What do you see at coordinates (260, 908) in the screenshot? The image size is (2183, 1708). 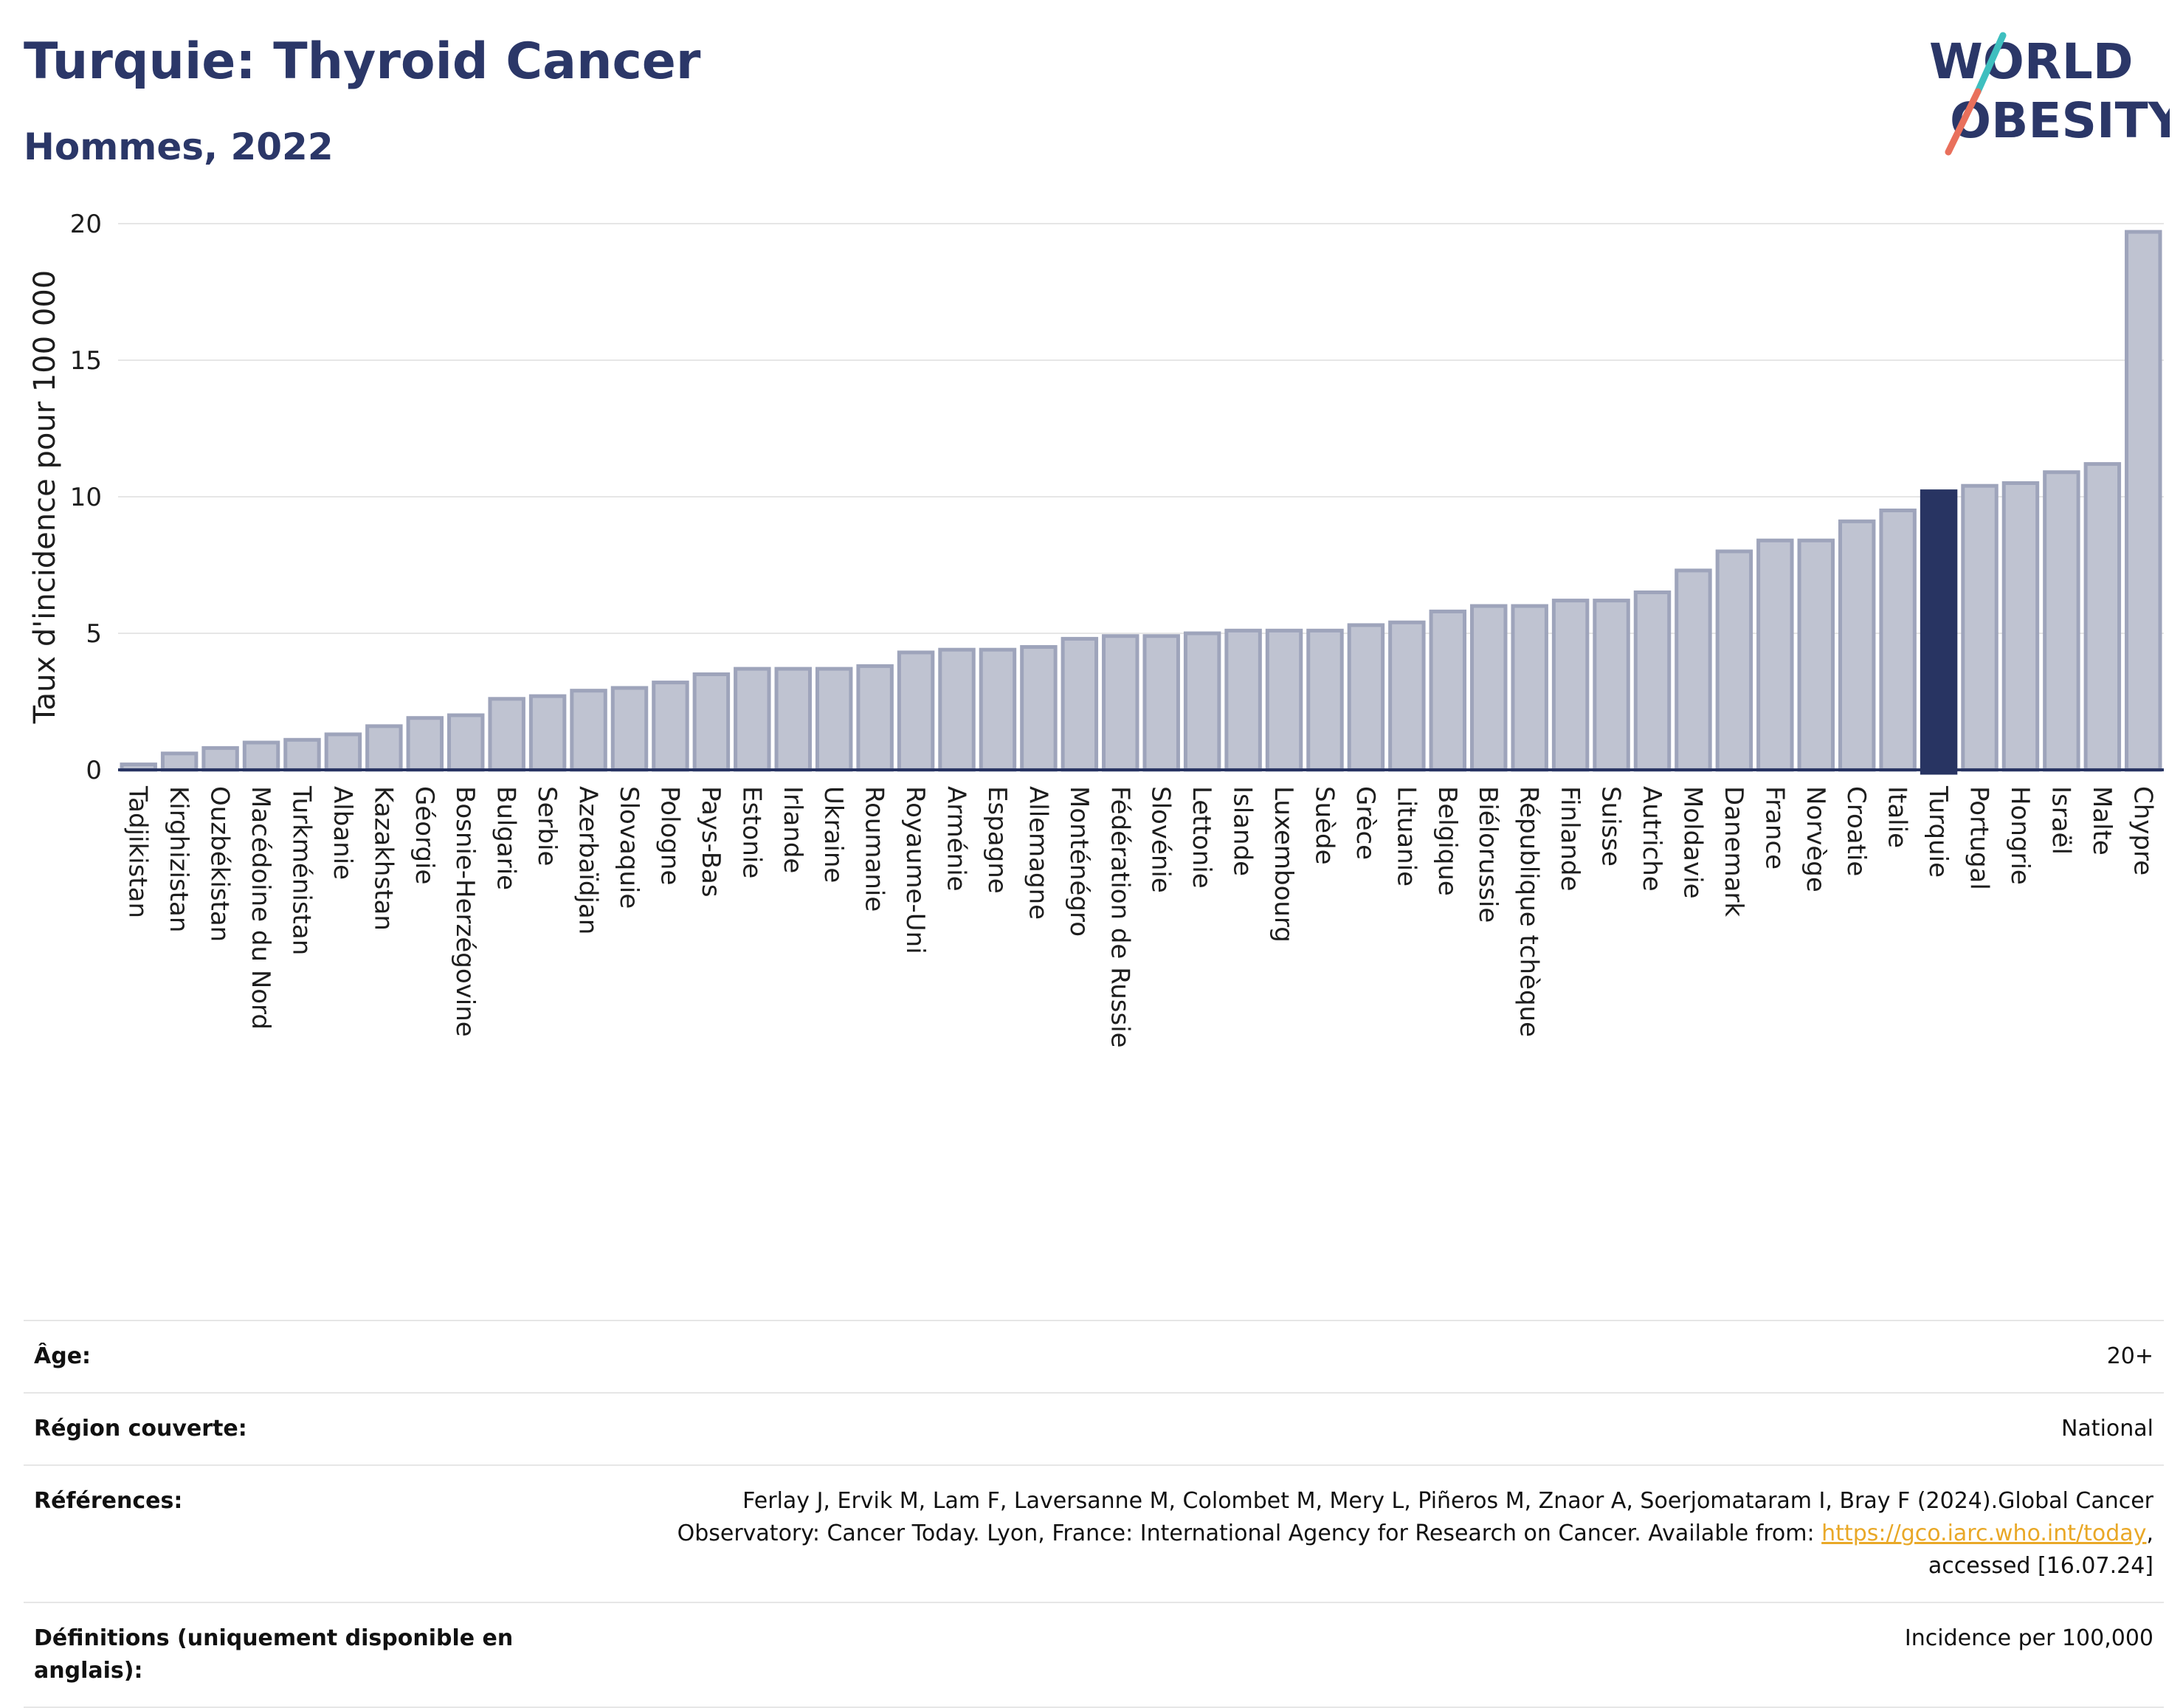 I see `x-tick-label: Macédoine du Nord` at bounding box center [260, 908].